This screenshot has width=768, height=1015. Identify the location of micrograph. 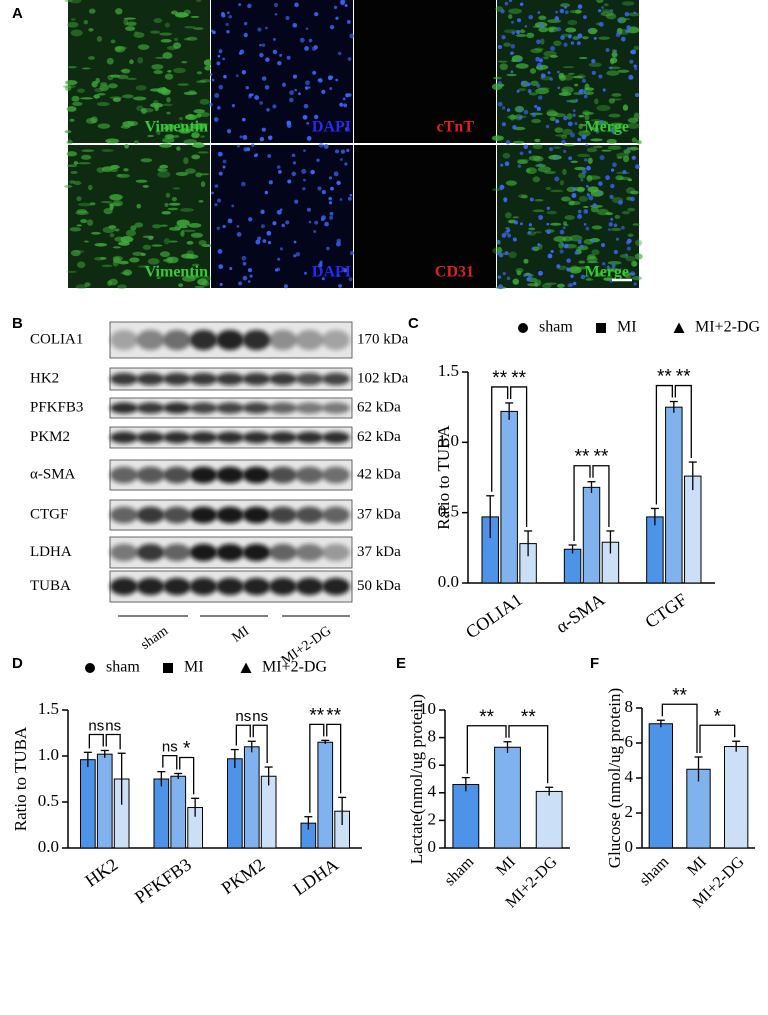
(282, 216).